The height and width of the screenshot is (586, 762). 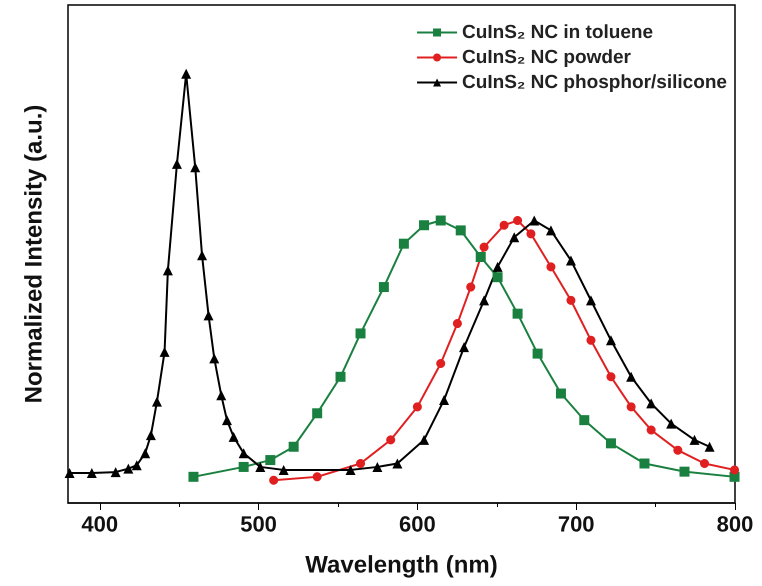 What do you see at coordinates (417, 524) in the screenshot?
I see `x-tick-label: 600` at bounding box center [417, 524].